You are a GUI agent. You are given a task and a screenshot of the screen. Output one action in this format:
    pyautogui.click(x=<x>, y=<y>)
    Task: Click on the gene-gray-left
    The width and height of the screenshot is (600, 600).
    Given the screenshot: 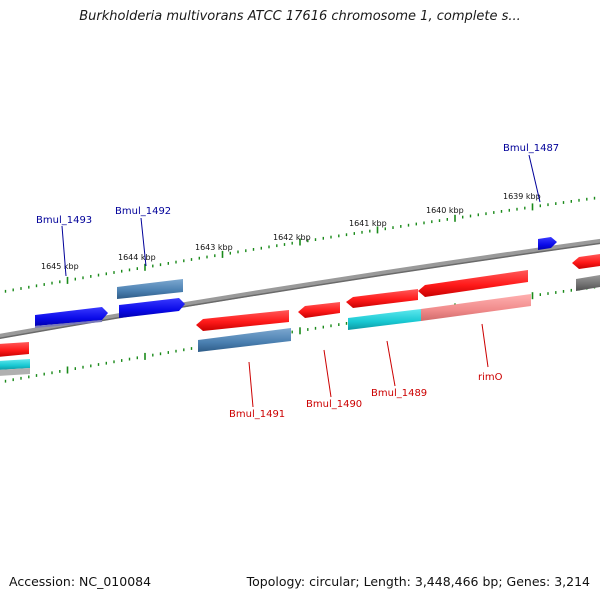 What is the action you would take?
    pyautogui.click(x=15, y=372)
    